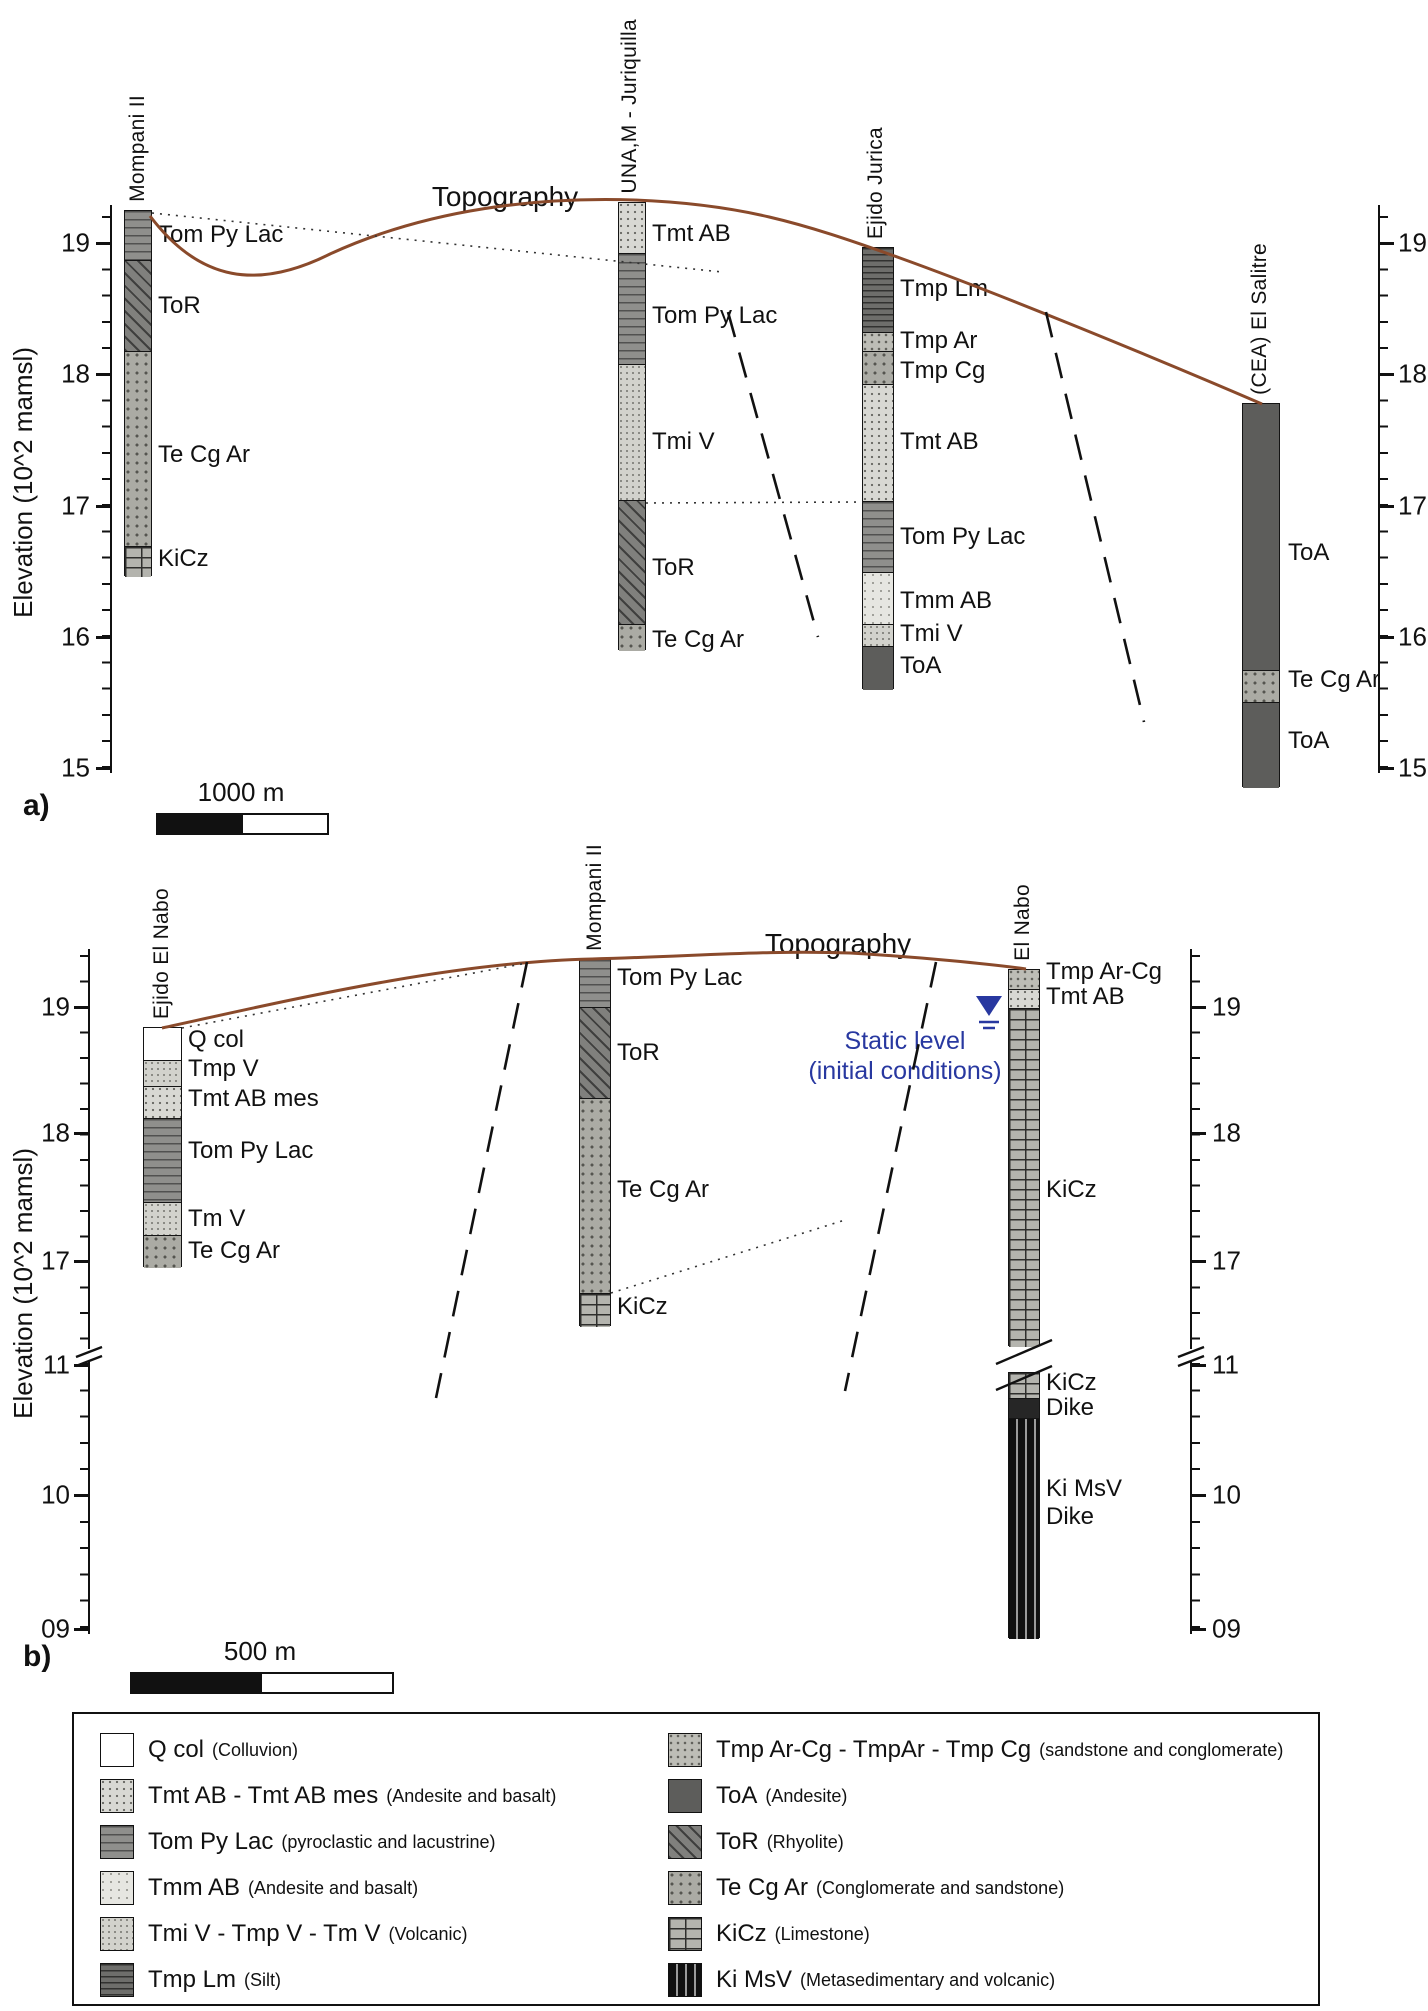 This screenshot has height=2011, width=1428. I want to click on legend-swatch-q-col, so click(117, 1750).